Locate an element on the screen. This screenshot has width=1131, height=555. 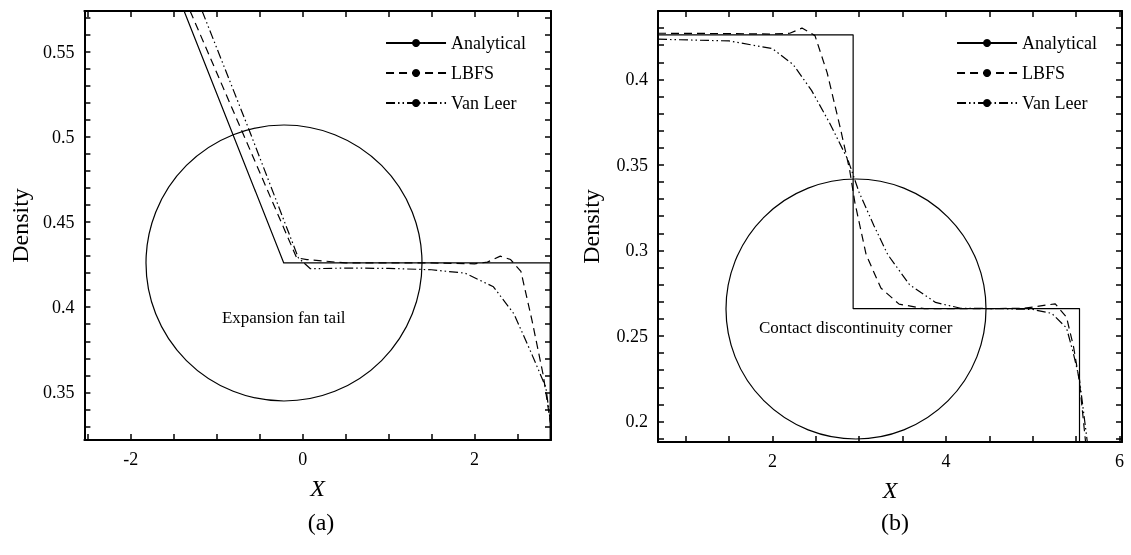
text: (a) is located at coordinates (321, 522).